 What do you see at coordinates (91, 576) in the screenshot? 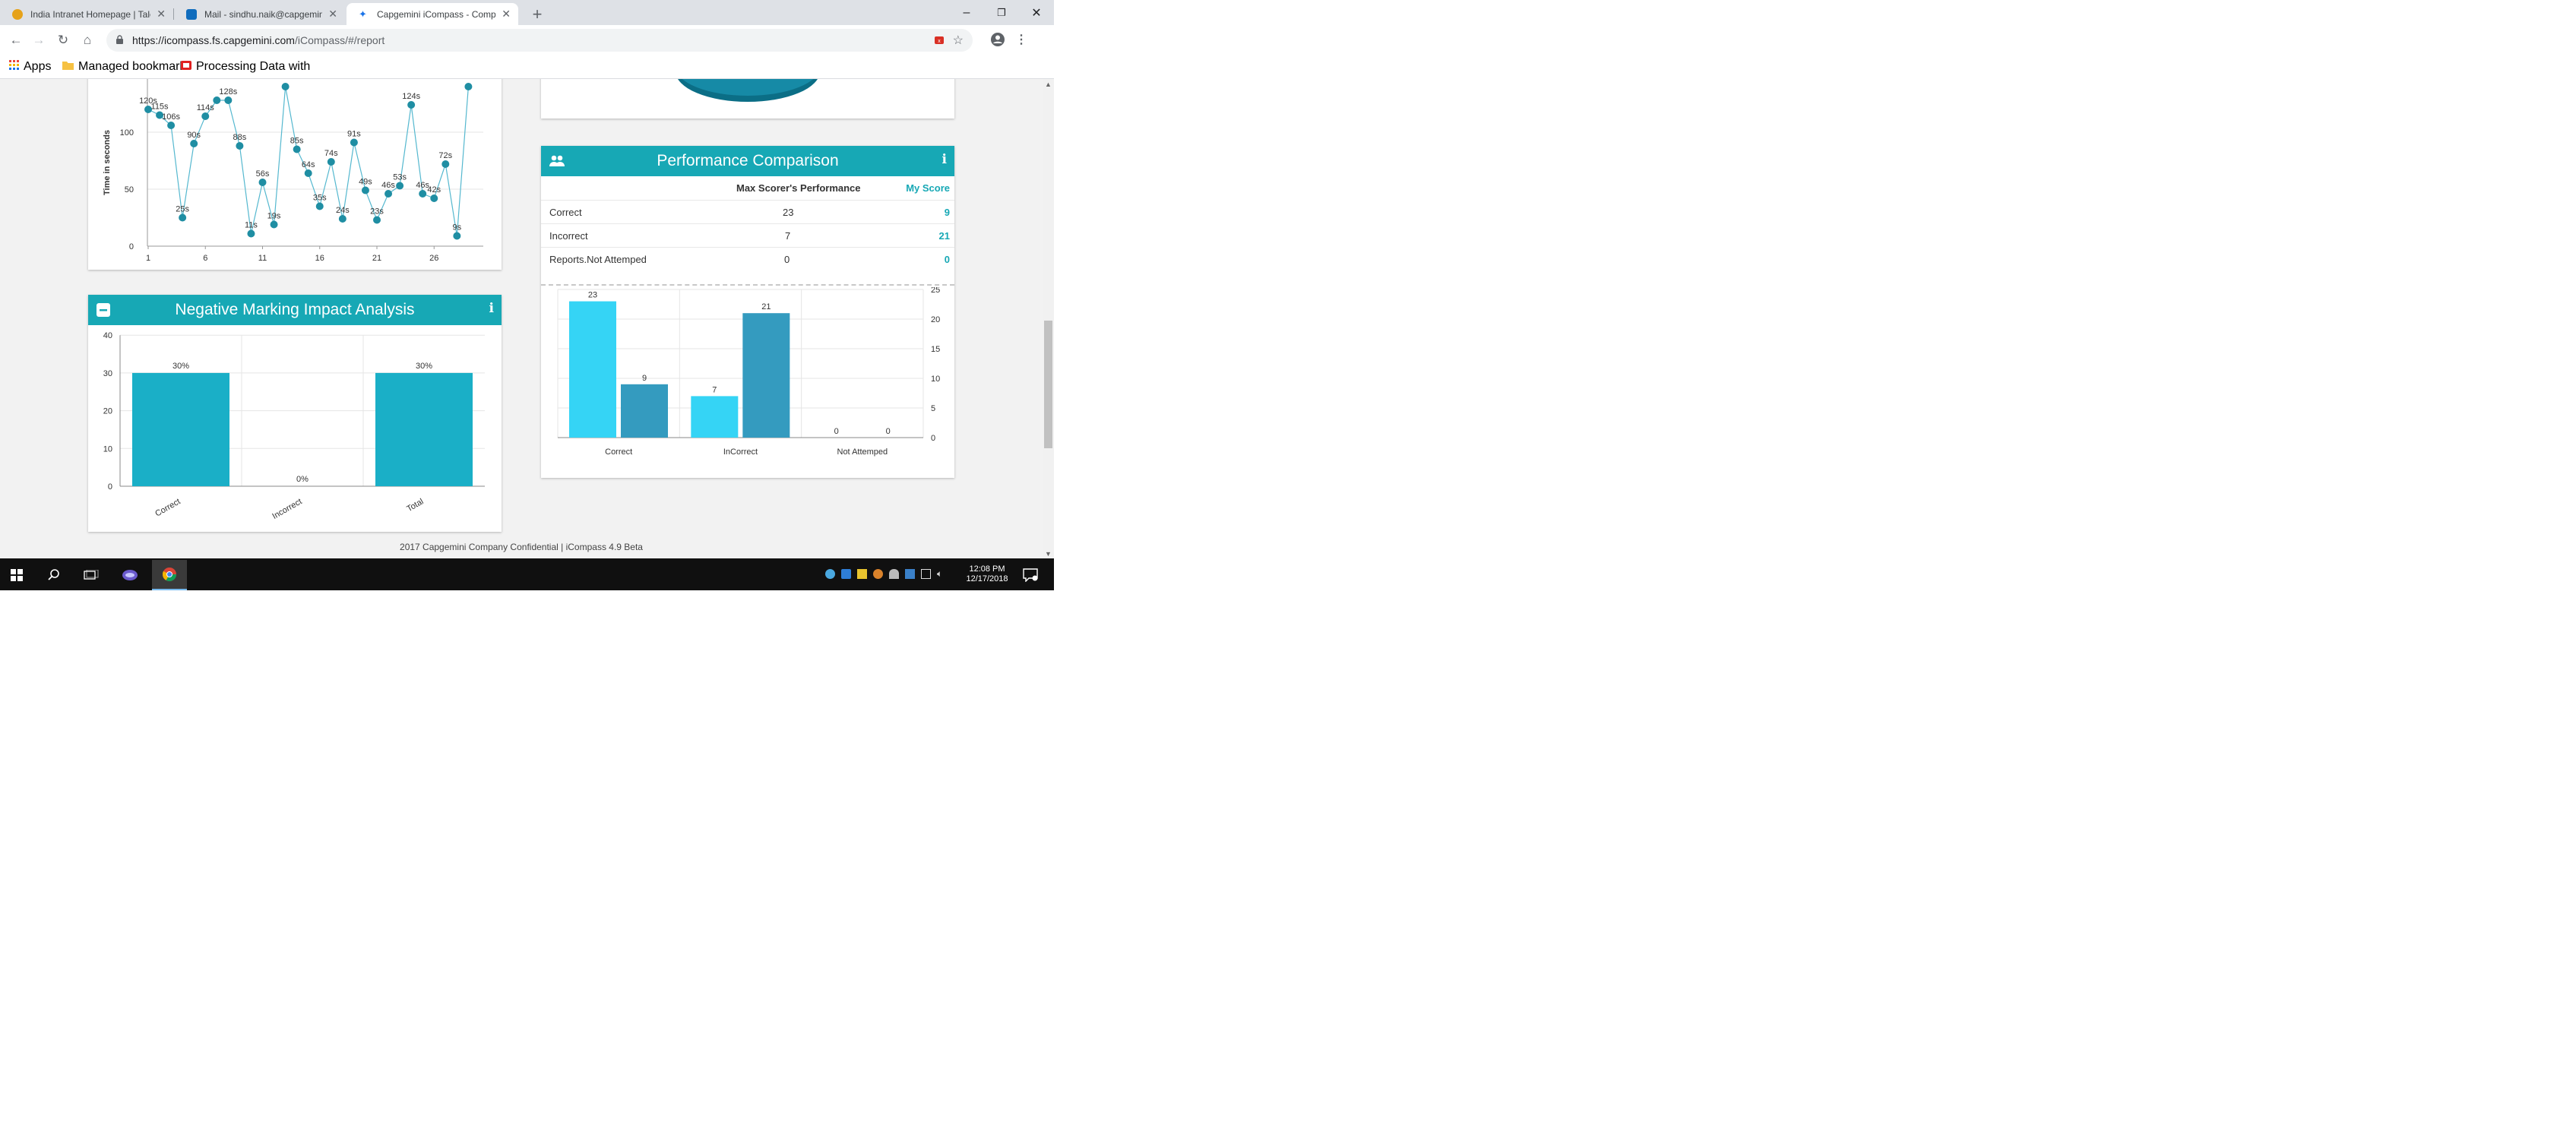
I see `task-view-icon` at bounding box center [91, 576].